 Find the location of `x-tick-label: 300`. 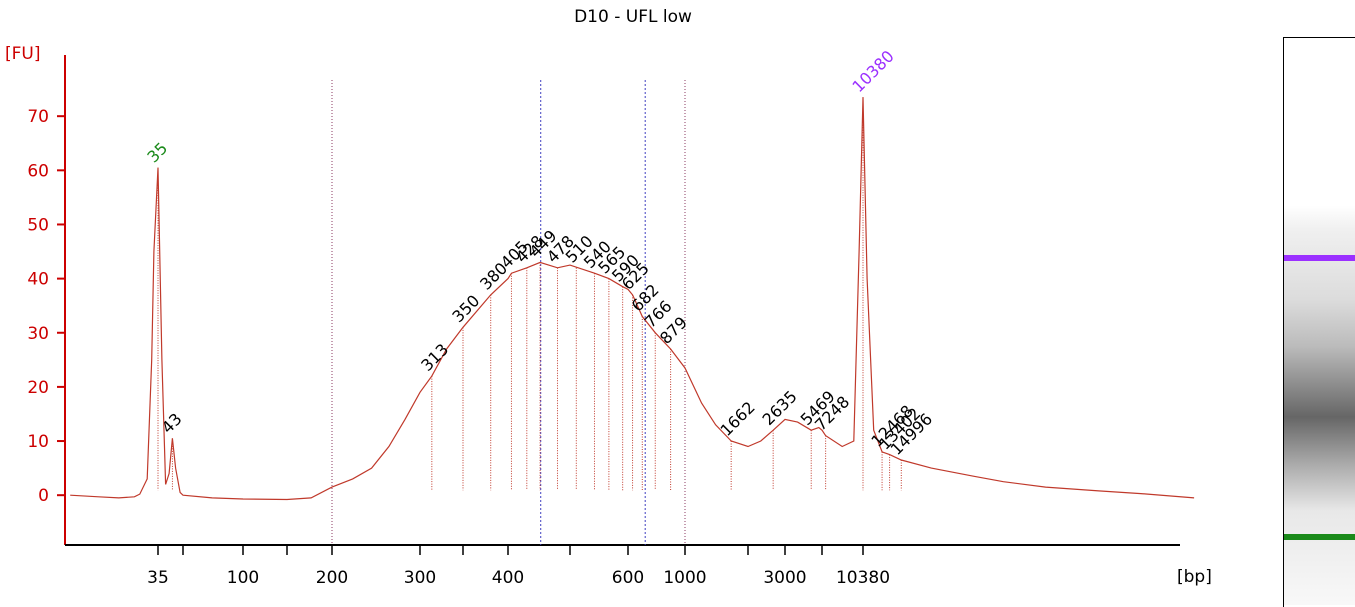

x-tick-label: 300 is located at coordinates (420, 578).